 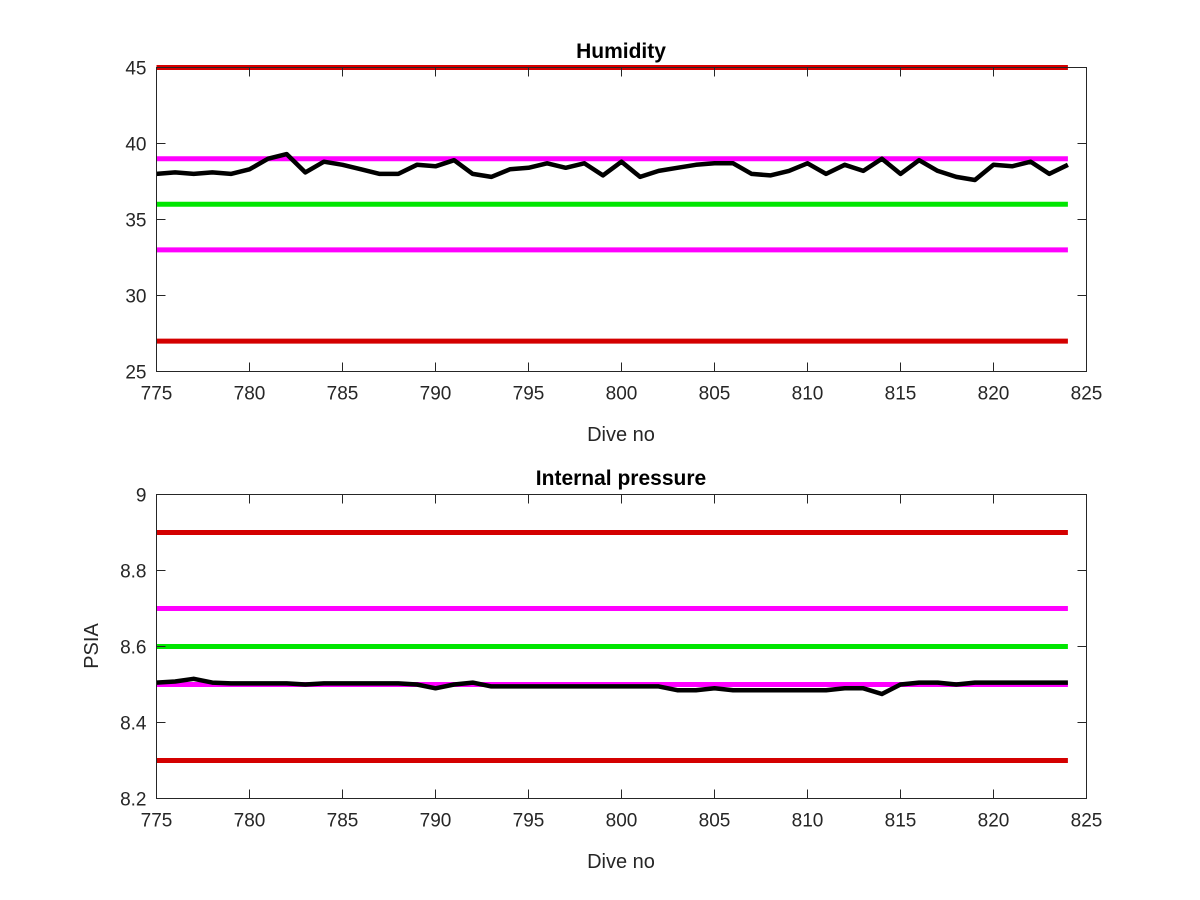 What do you see at coordinates (141, 496) in the screenshot?
I see `pressure-ytick-label: 9` at bounding box center [141, 496].